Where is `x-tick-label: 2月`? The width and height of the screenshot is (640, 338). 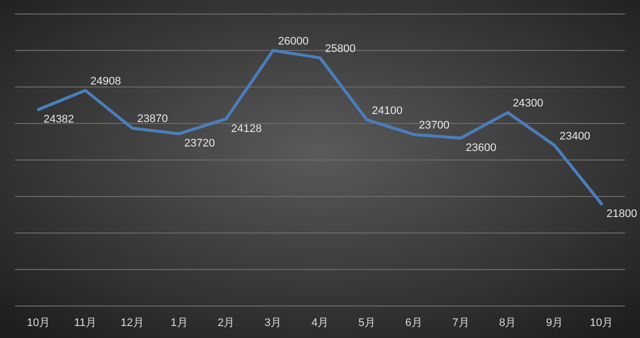
x-tick-label: 2月 is located at coordinates (226, 323).